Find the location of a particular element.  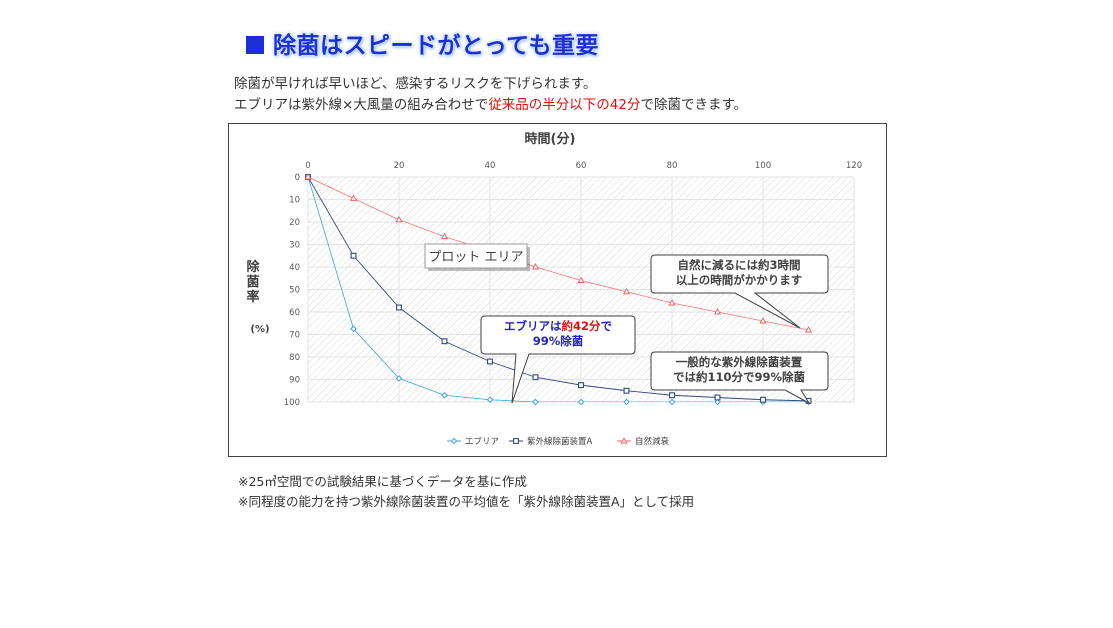

plot-area-tooltip: プロット エリア is located at coordinates (477, 257).